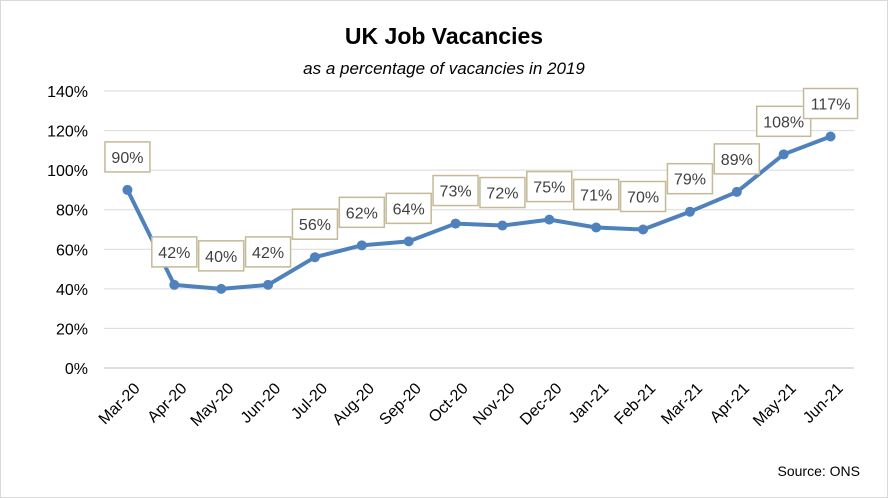 The height and width of the screenshot is (498, 888). What do you see at coordinates (309, 401) in the screenshot?
I see `x-tick-label: Jul-20` at bounding box center [309, 401].